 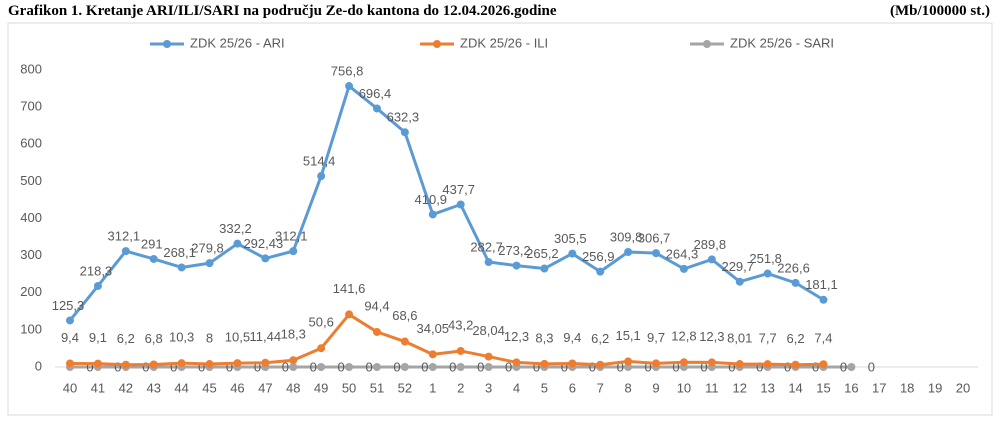 I want to click on x-tick-label: 4, so click(x=516, y=387).